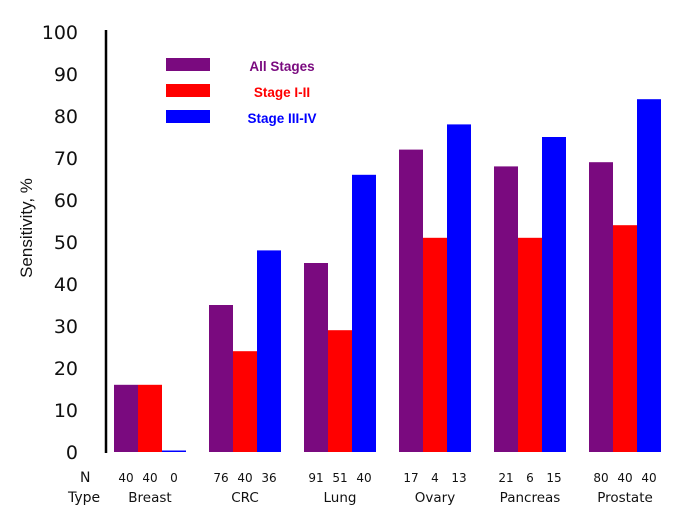  I want to click on category-label: Prostate, so click(625, 498).